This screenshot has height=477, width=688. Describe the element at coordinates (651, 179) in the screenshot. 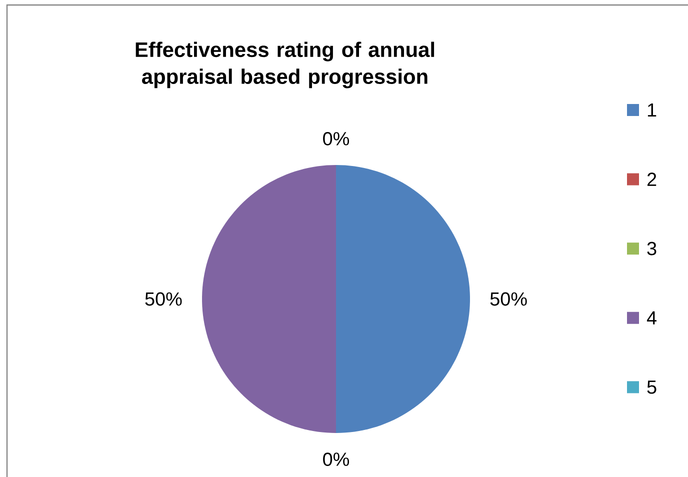

I see `legend-label: 2` at that location.